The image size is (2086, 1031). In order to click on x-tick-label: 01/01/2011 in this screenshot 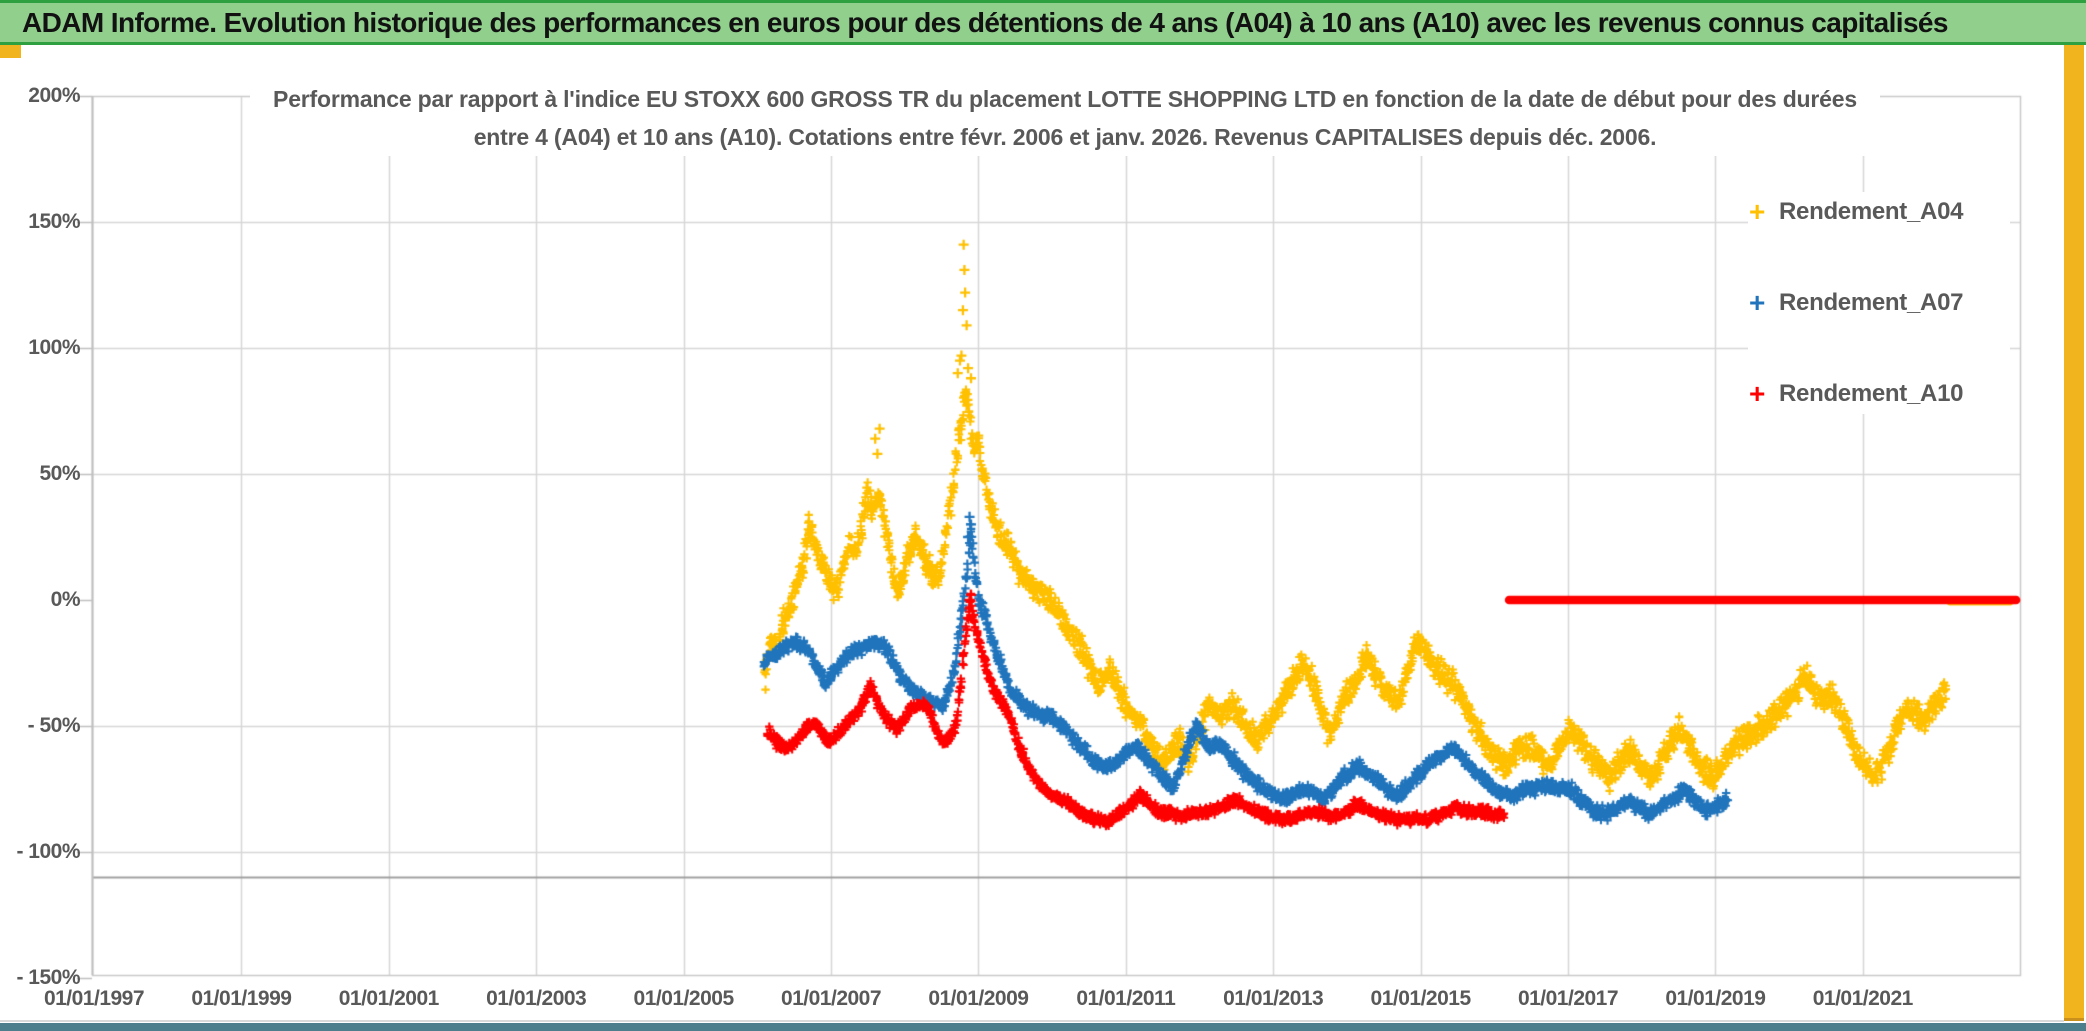, I will do `click(1126, 998)`.